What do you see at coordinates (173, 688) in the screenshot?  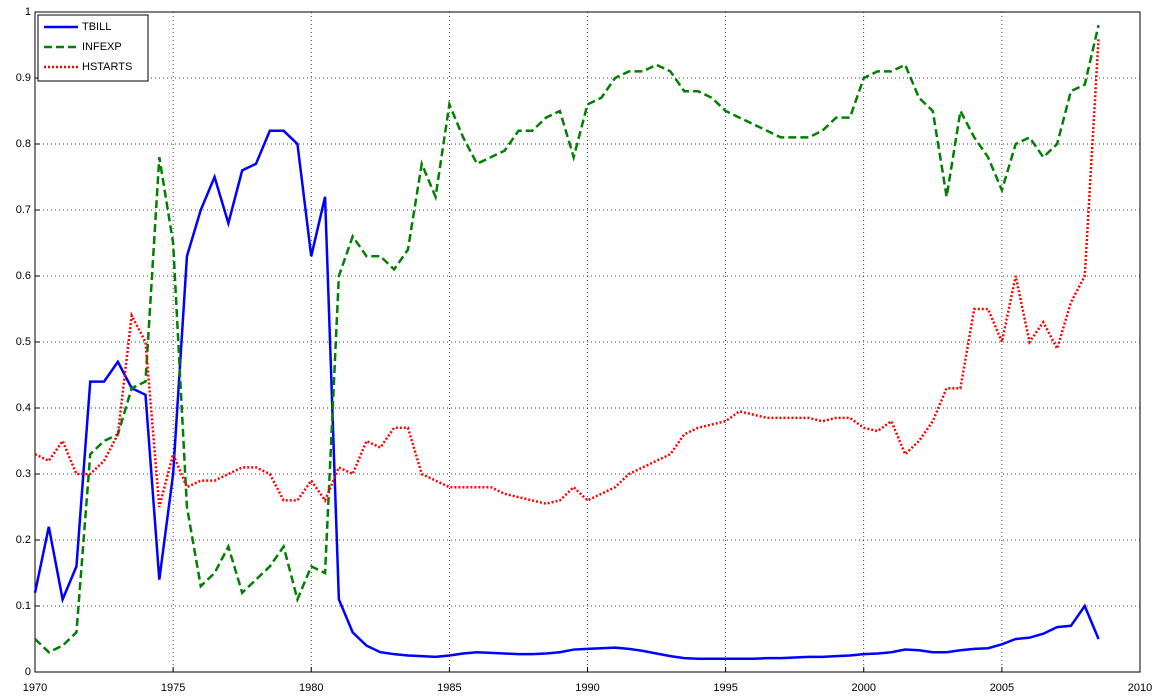 I see `x-tick-label: 1975` at bounding box center [173, 688].